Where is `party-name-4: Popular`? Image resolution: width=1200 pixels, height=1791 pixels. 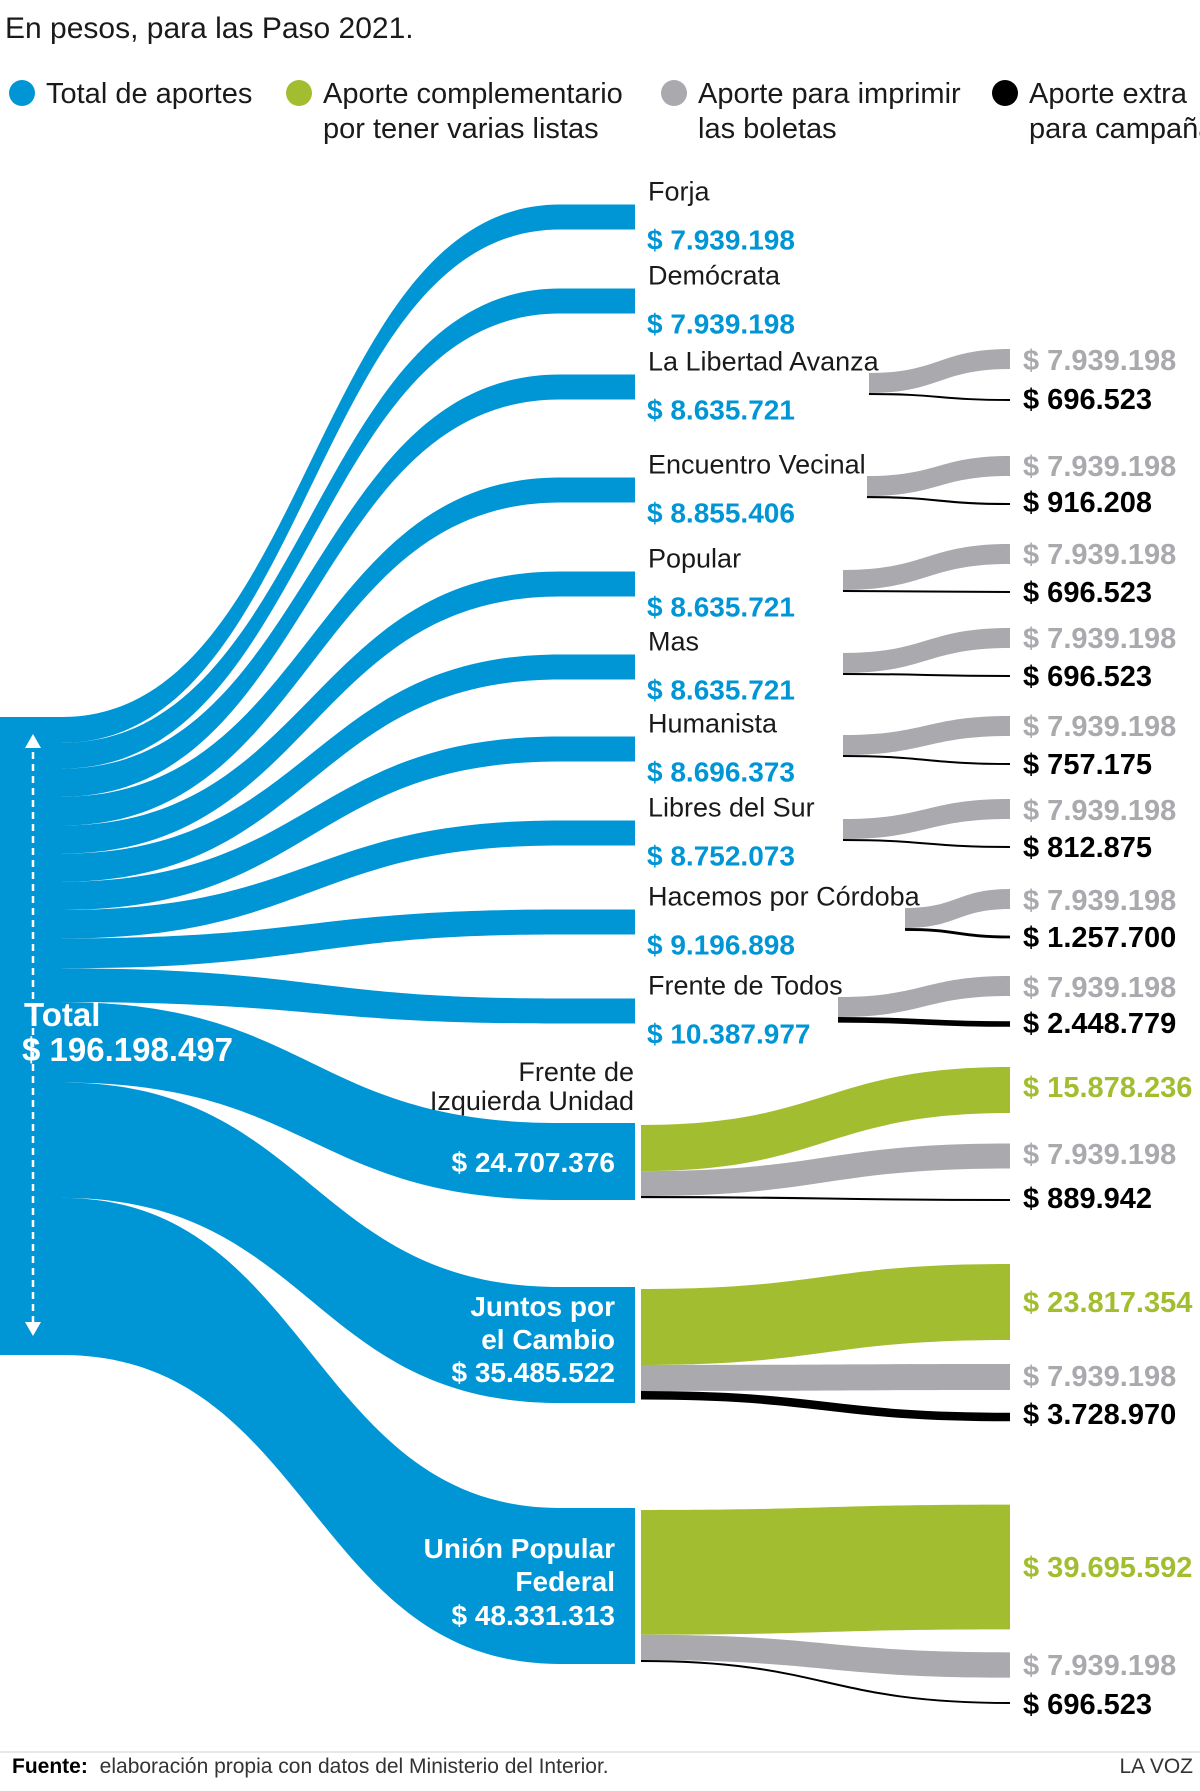 party-name-4: Popular is located at coordinates (694, 559).